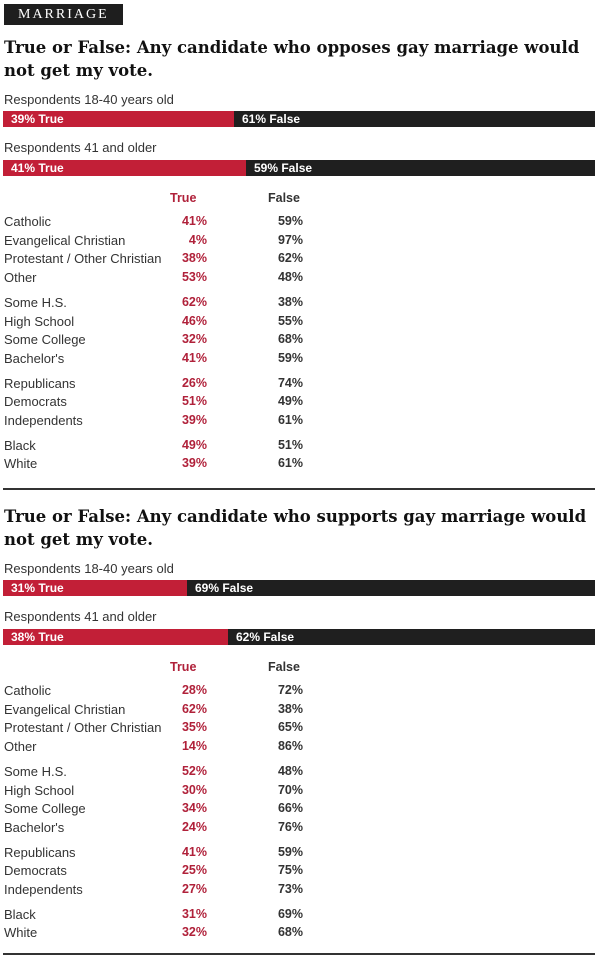 The width and height of the screenshot is (600, 959). Describe the element at coordinates (194, 463) in the screenshot. I see `value-true: 39%` at that location.